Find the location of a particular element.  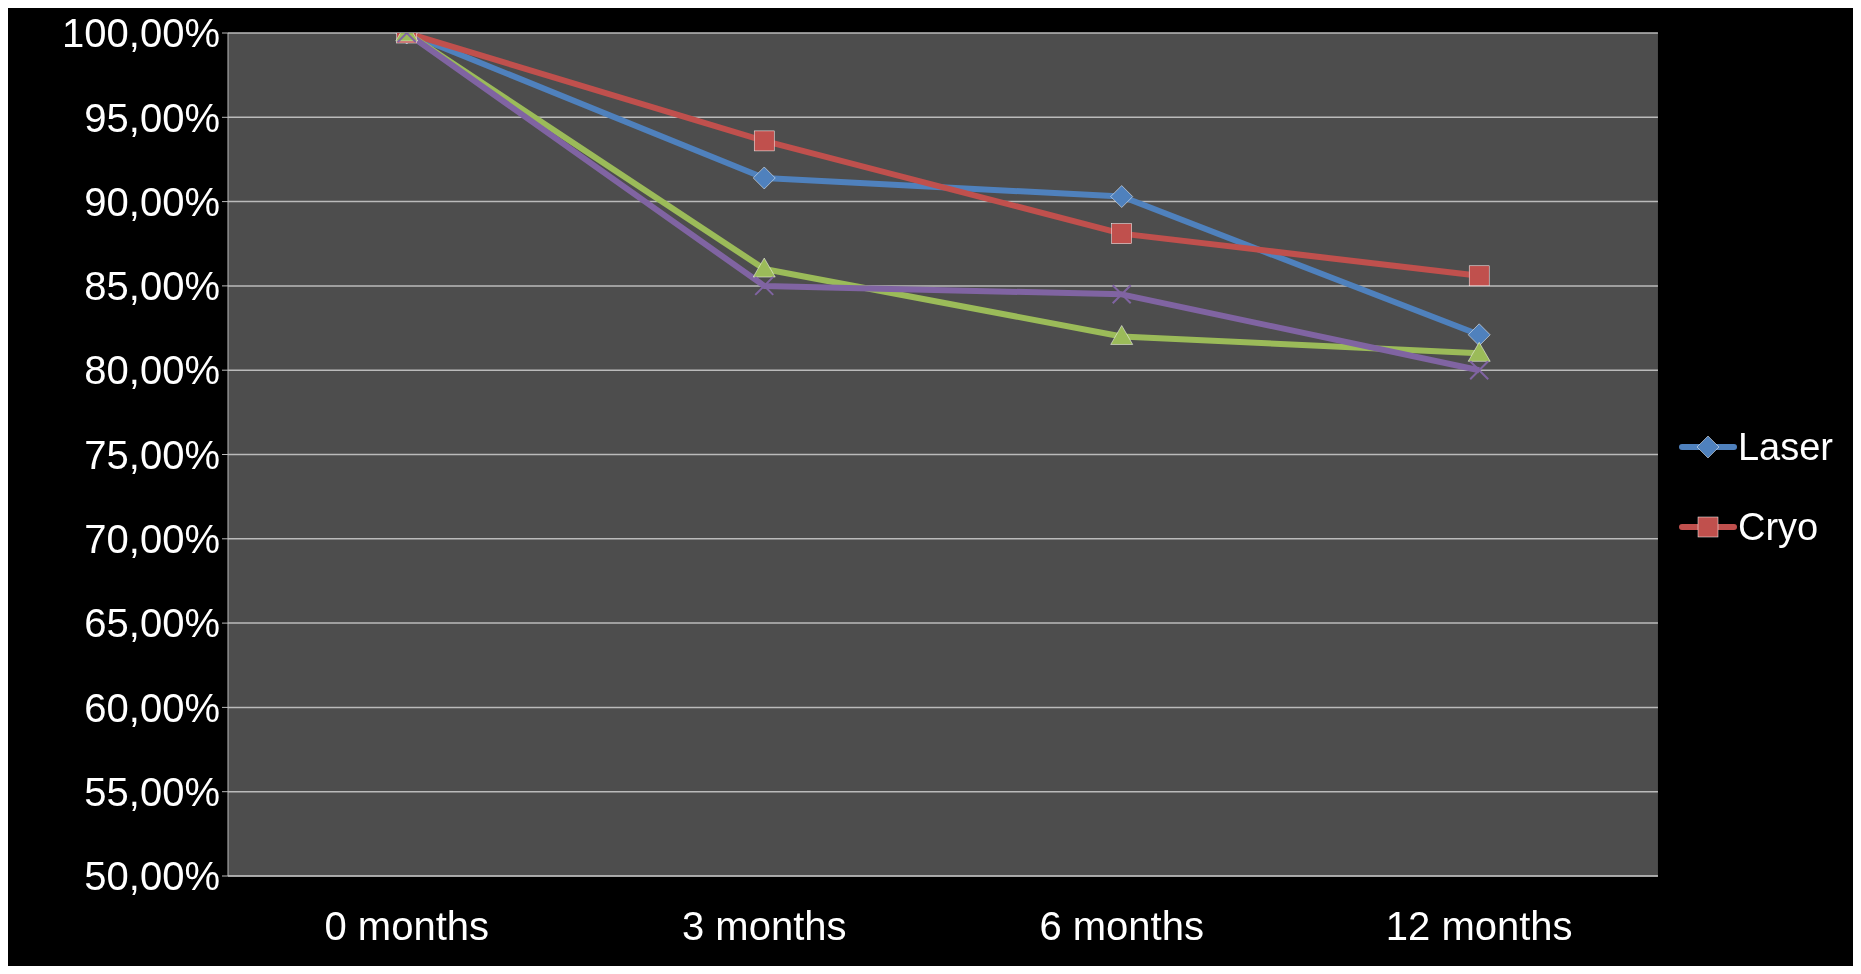

x-tick-label: 6 months is located at coordinates (1121, 926).